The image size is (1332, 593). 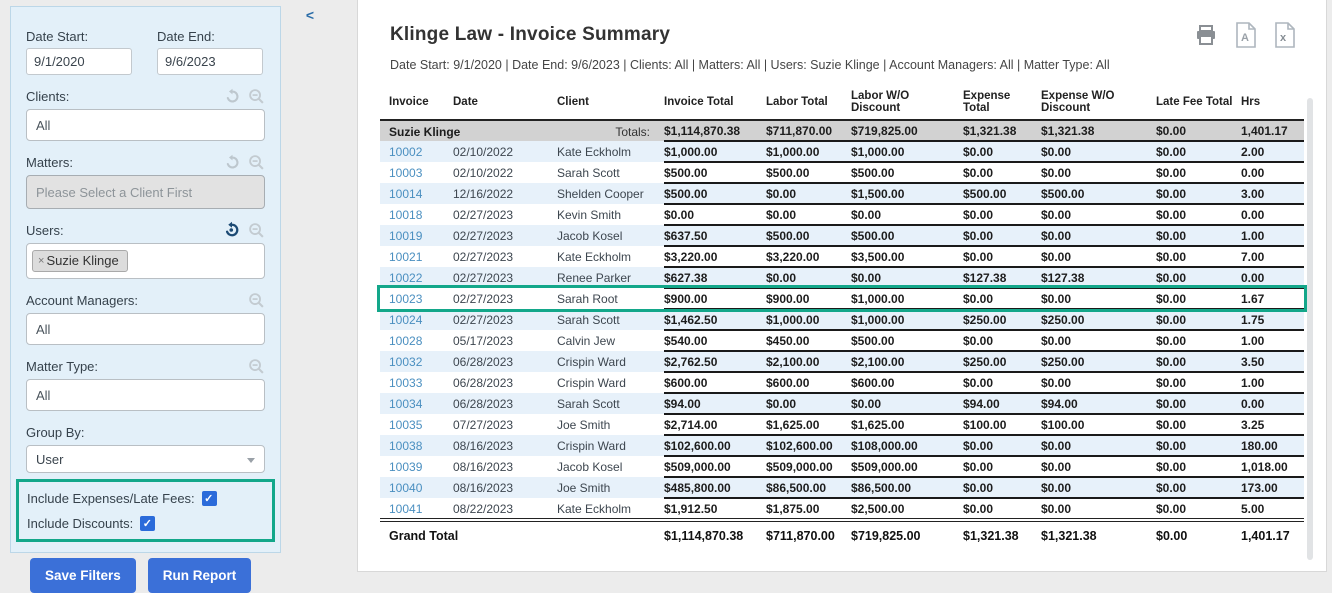 What do you see at coordinates (1002, 425) in the screenshot?
I see `expense-total: $100.00` at bounding box center [1002, 425].